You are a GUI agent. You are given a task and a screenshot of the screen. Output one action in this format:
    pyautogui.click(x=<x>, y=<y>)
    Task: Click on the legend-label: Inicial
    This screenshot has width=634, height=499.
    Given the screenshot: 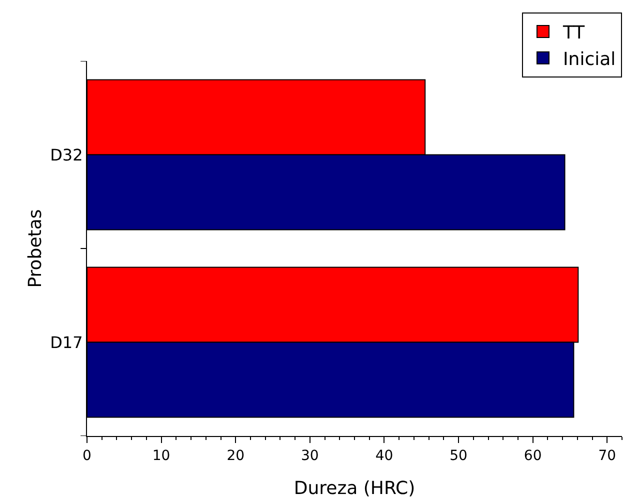 What is the action you would take?
    pyautogui.click(x=589, y=59)
    